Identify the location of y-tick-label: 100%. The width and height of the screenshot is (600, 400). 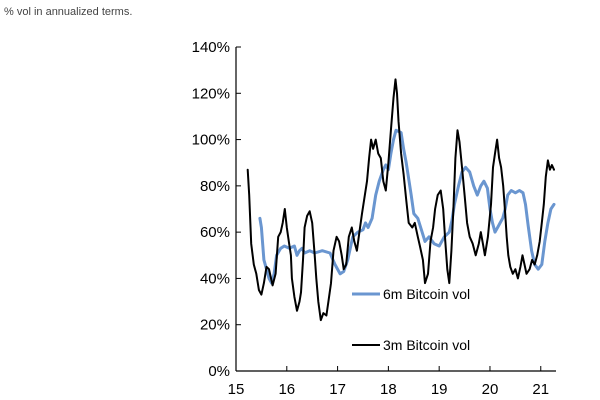
(211, 140).